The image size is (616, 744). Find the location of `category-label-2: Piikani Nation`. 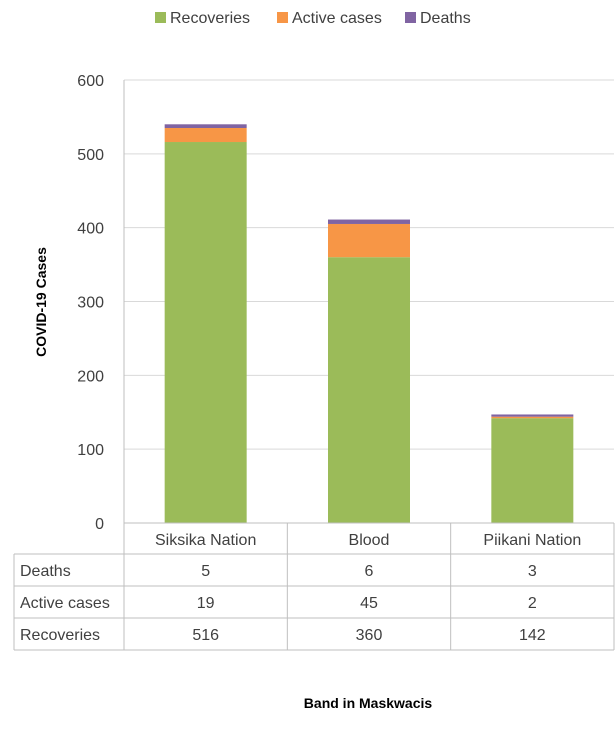

category-label-2: Piikani Nation is located at coordinates (532, 540).